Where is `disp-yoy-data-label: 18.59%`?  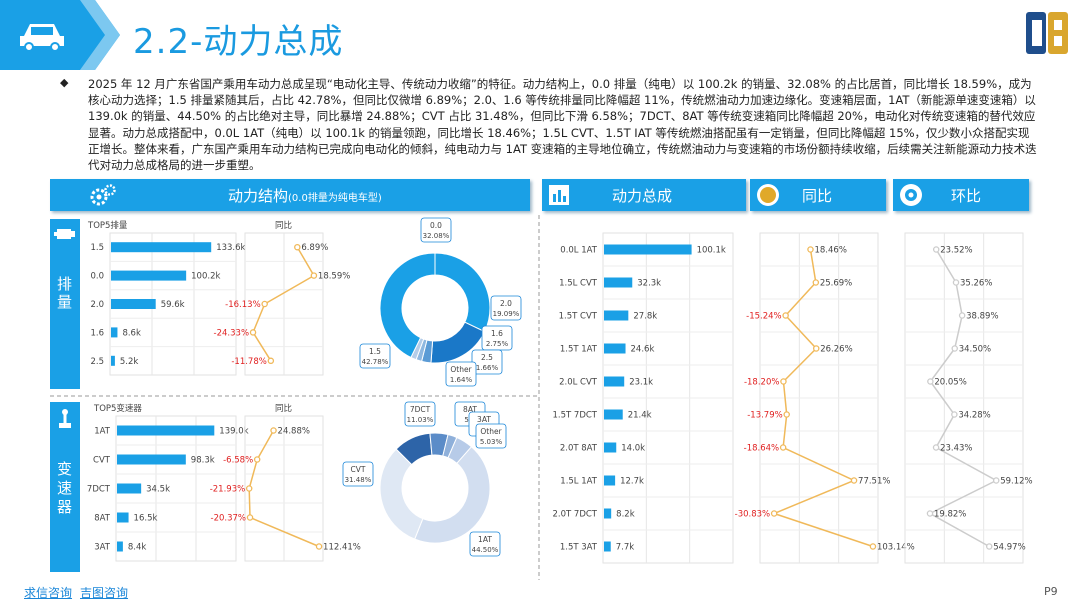
disp-yoy-data-label: 18.59% is located at coordinates (334, 277).